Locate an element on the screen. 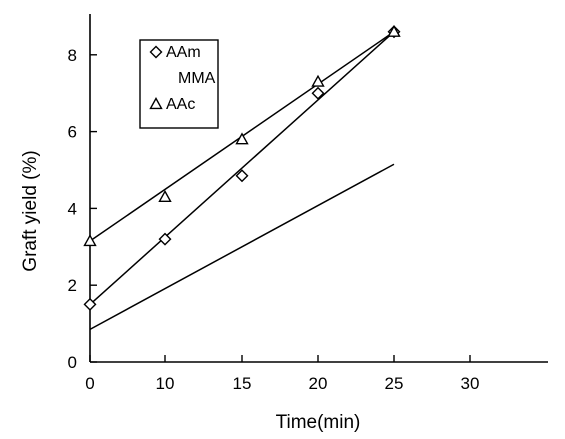  x-tick-label: 20 is located at coordinates (318, 383).